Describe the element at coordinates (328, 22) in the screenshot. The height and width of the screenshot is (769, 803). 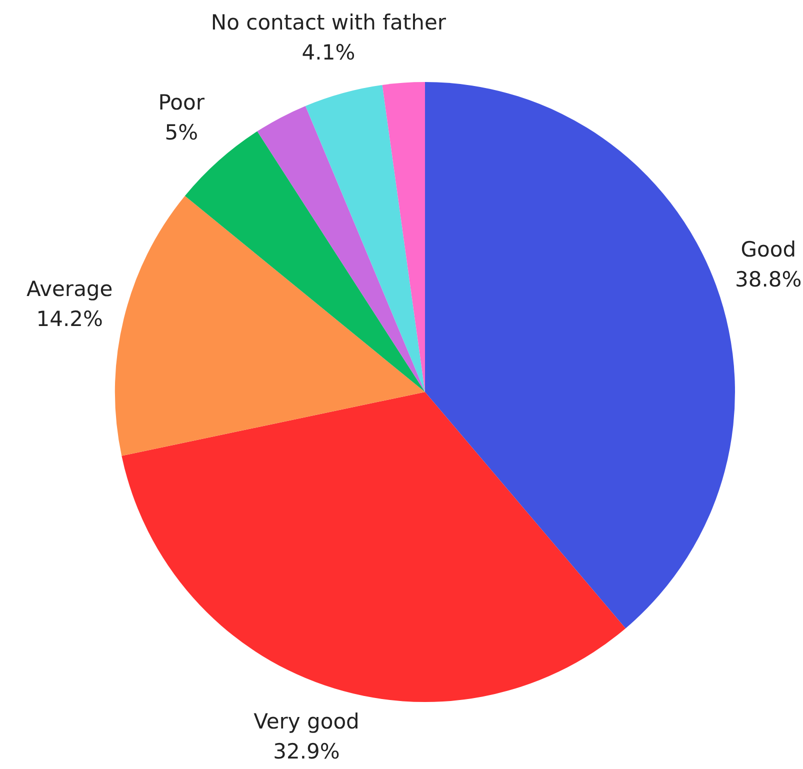
I see `slice-label: No contact with father` at that location.